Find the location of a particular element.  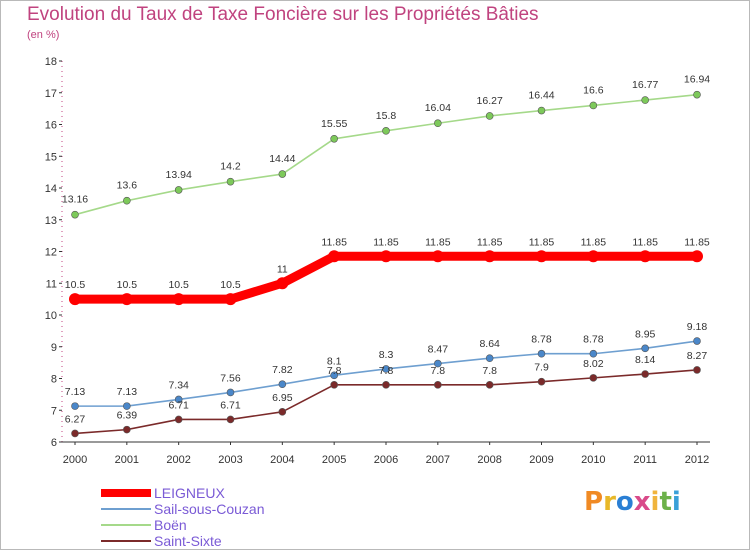

y-tick-label: 13 is located at coordinates (51, 221).